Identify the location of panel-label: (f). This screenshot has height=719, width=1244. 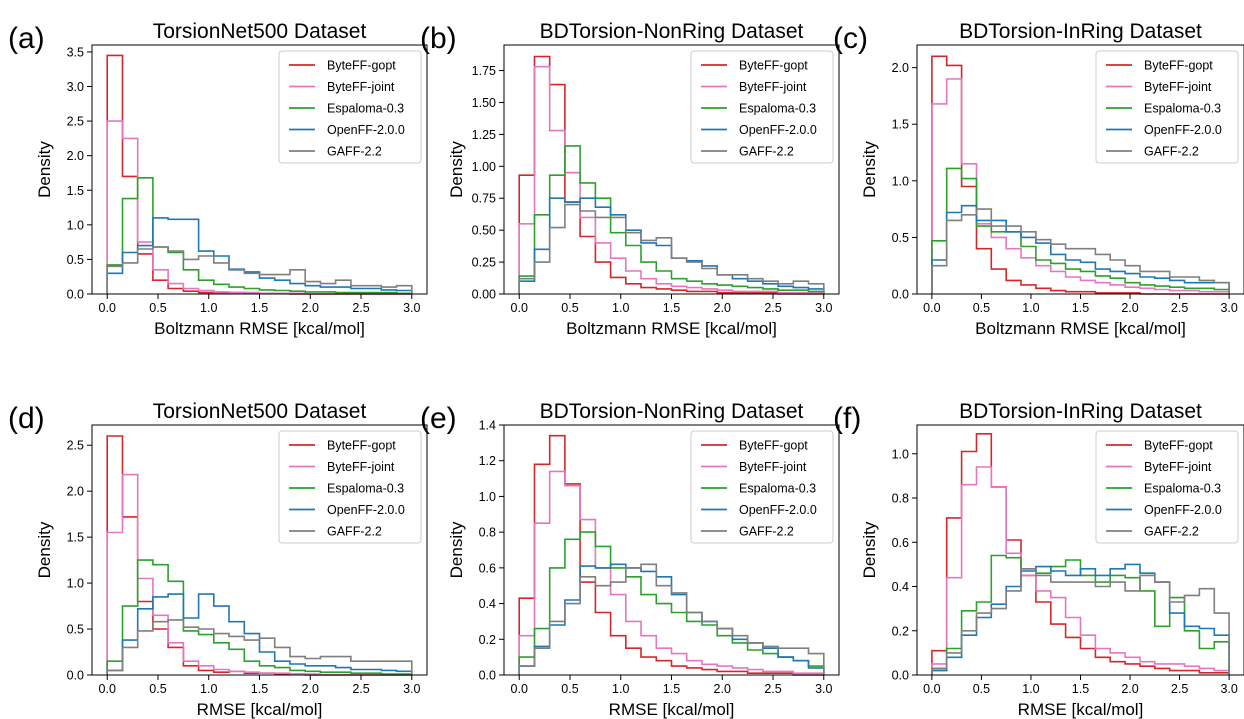
(847, 418).